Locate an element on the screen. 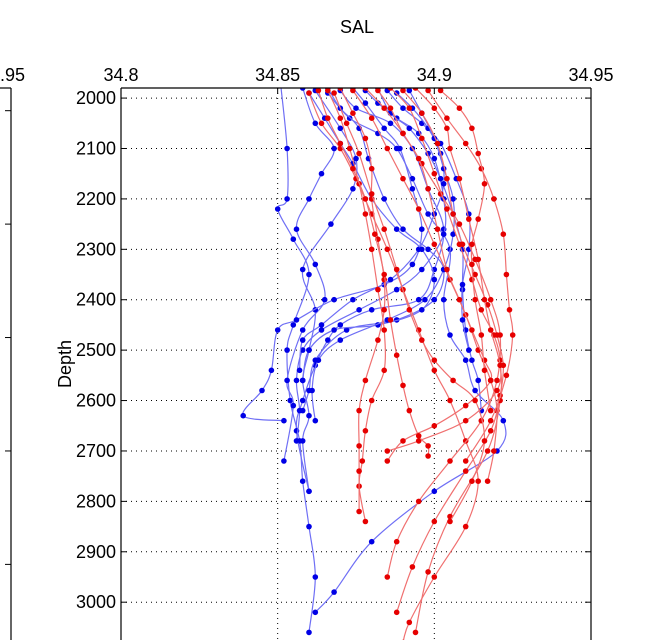 The image size is (655, 640). x-tick-label: 34.8 is located at coordinates (120, 75).